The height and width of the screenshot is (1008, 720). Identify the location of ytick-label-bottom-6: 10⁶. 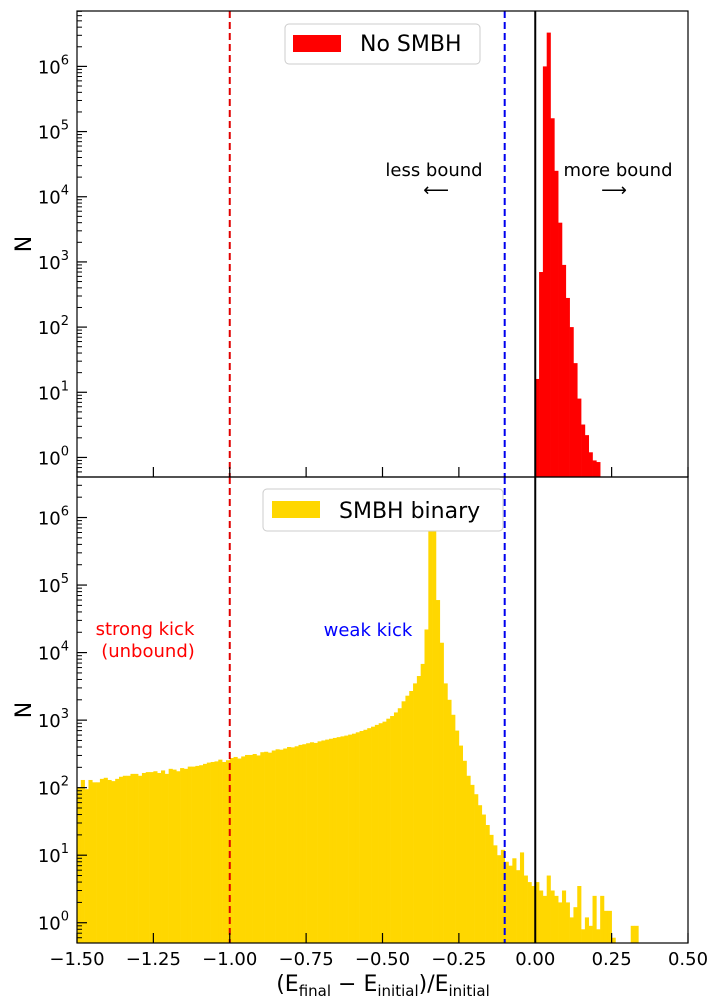
(53, 517).